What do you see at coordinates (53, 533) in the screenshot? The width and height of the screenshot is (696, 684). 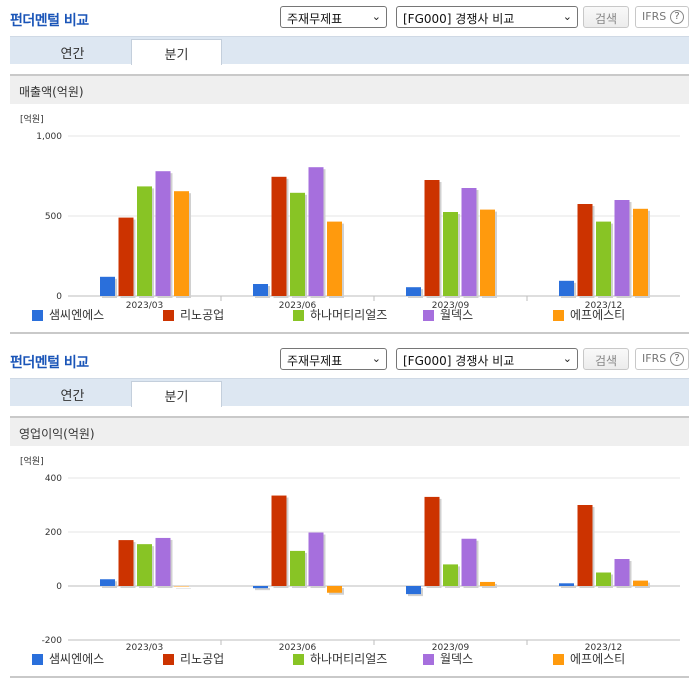 I see `y-tick-label: 200` at bounding box center [53, 533].